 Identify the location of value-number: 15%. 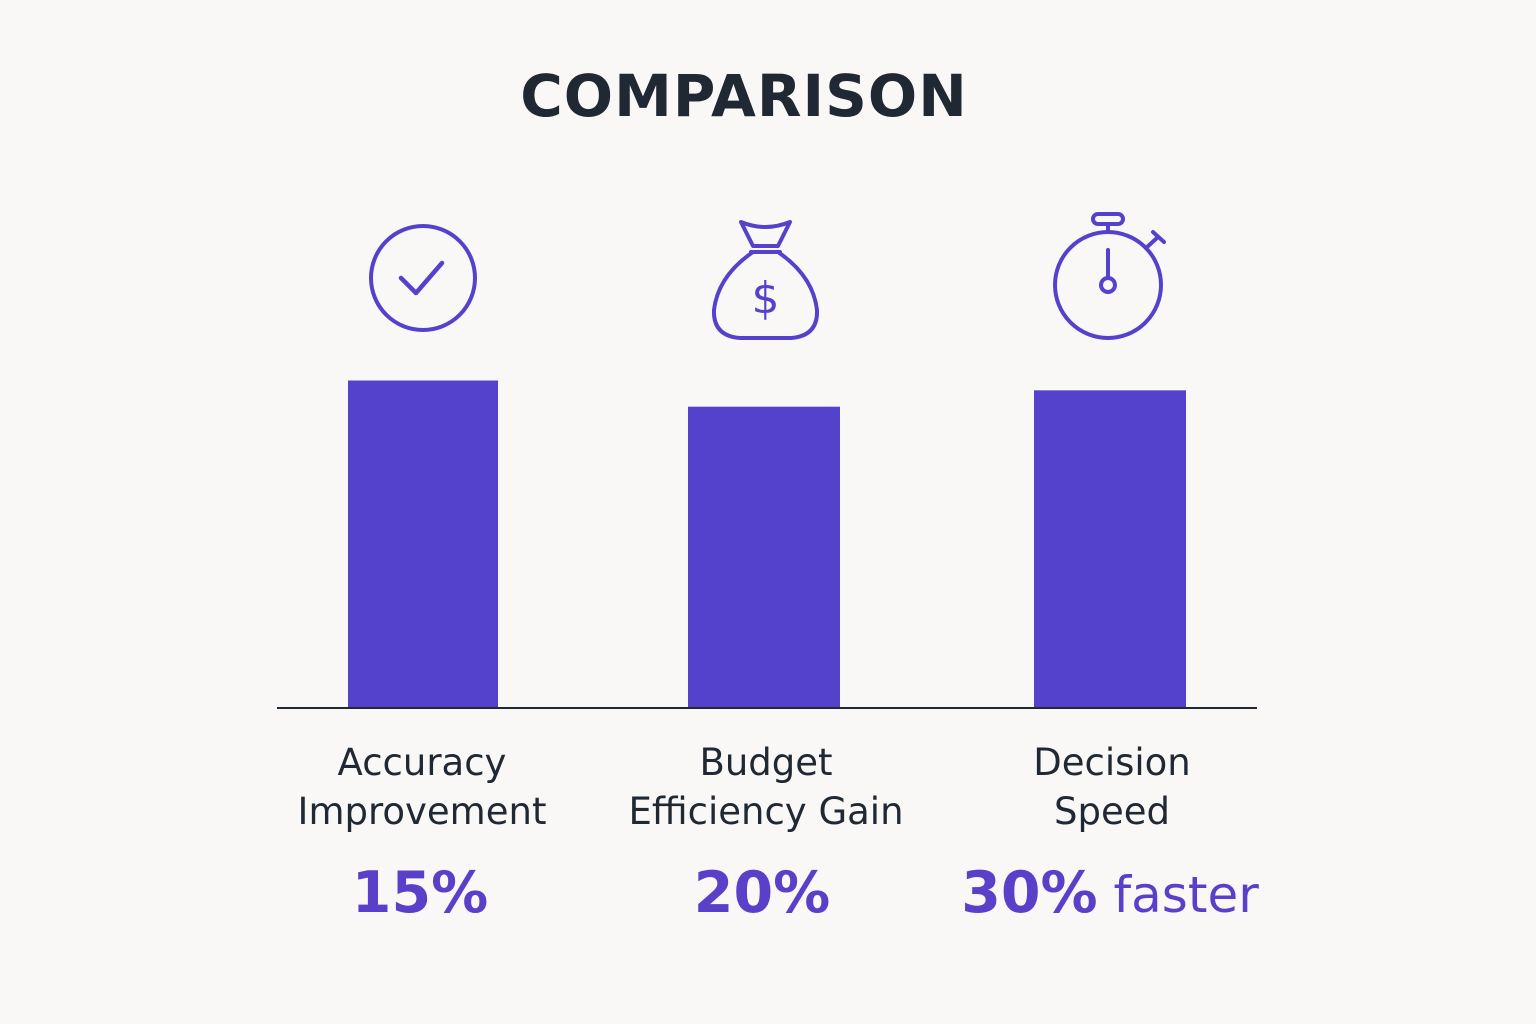
(420, 893).